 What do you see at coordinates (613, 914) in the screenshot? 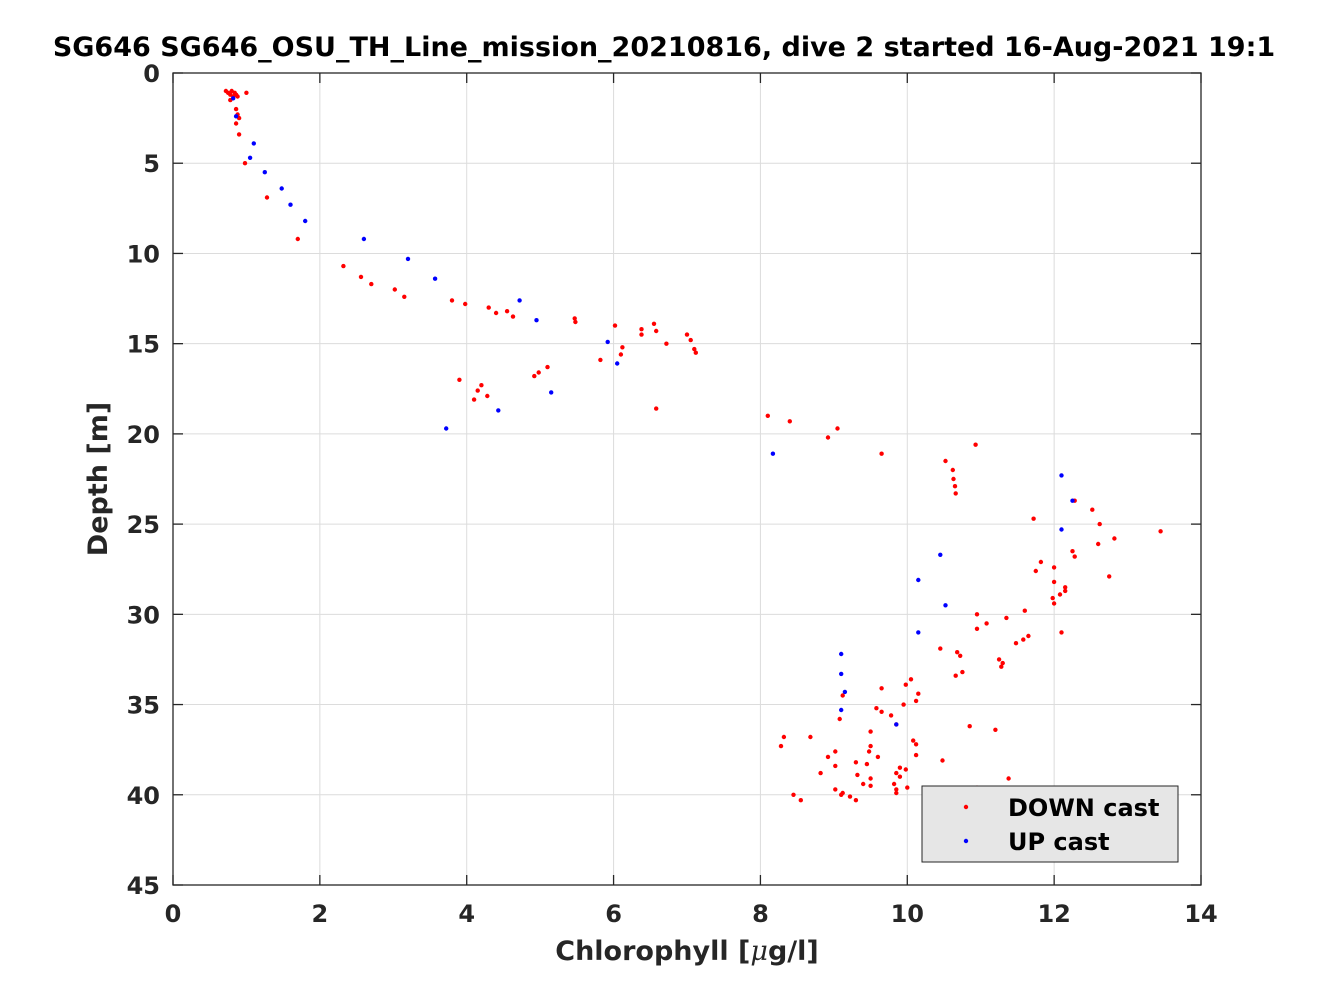
I see `x-tick-label: 6` at bounding box center [613, 914].